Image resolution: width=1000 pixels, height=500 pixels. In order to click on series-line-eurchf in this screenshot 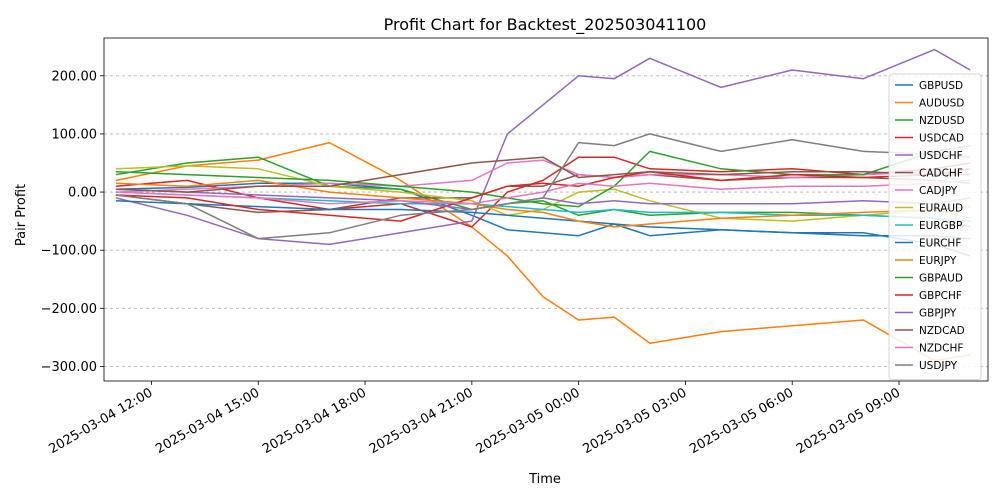, I will do `click(543, 220)`.